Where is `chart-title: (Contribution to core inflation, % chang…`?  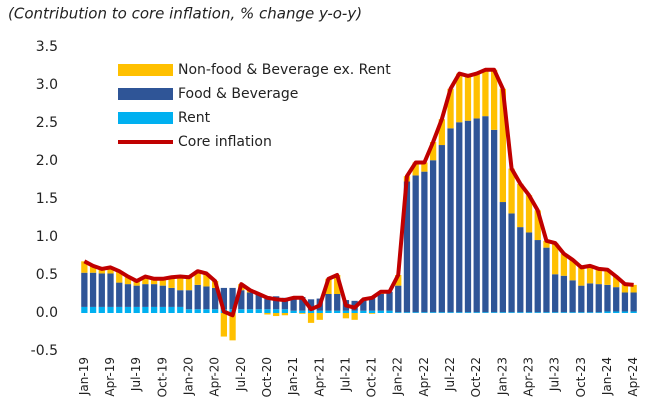
chart-title: (Contribution to core inflation, % chang… is located at coordinates (185, 14).